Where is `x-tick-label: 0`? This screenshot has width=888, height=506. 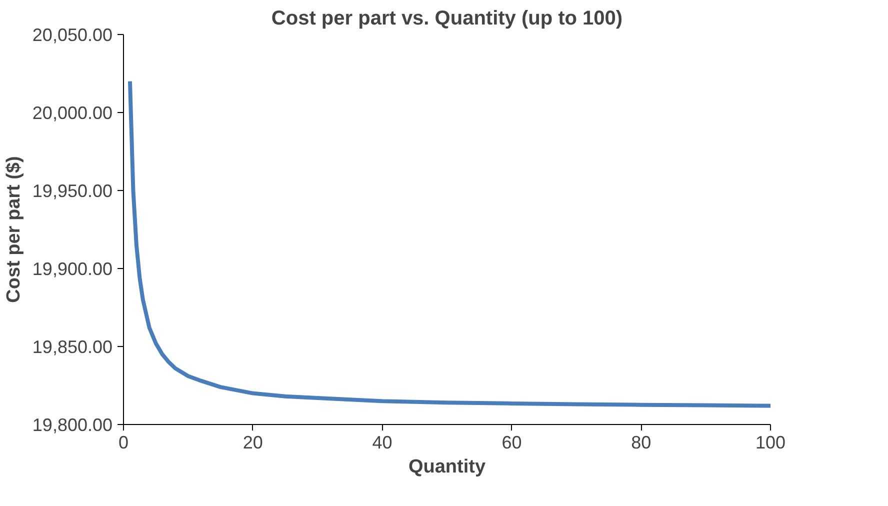
x-tick-label: 0 is located at coordinates (123, 442).